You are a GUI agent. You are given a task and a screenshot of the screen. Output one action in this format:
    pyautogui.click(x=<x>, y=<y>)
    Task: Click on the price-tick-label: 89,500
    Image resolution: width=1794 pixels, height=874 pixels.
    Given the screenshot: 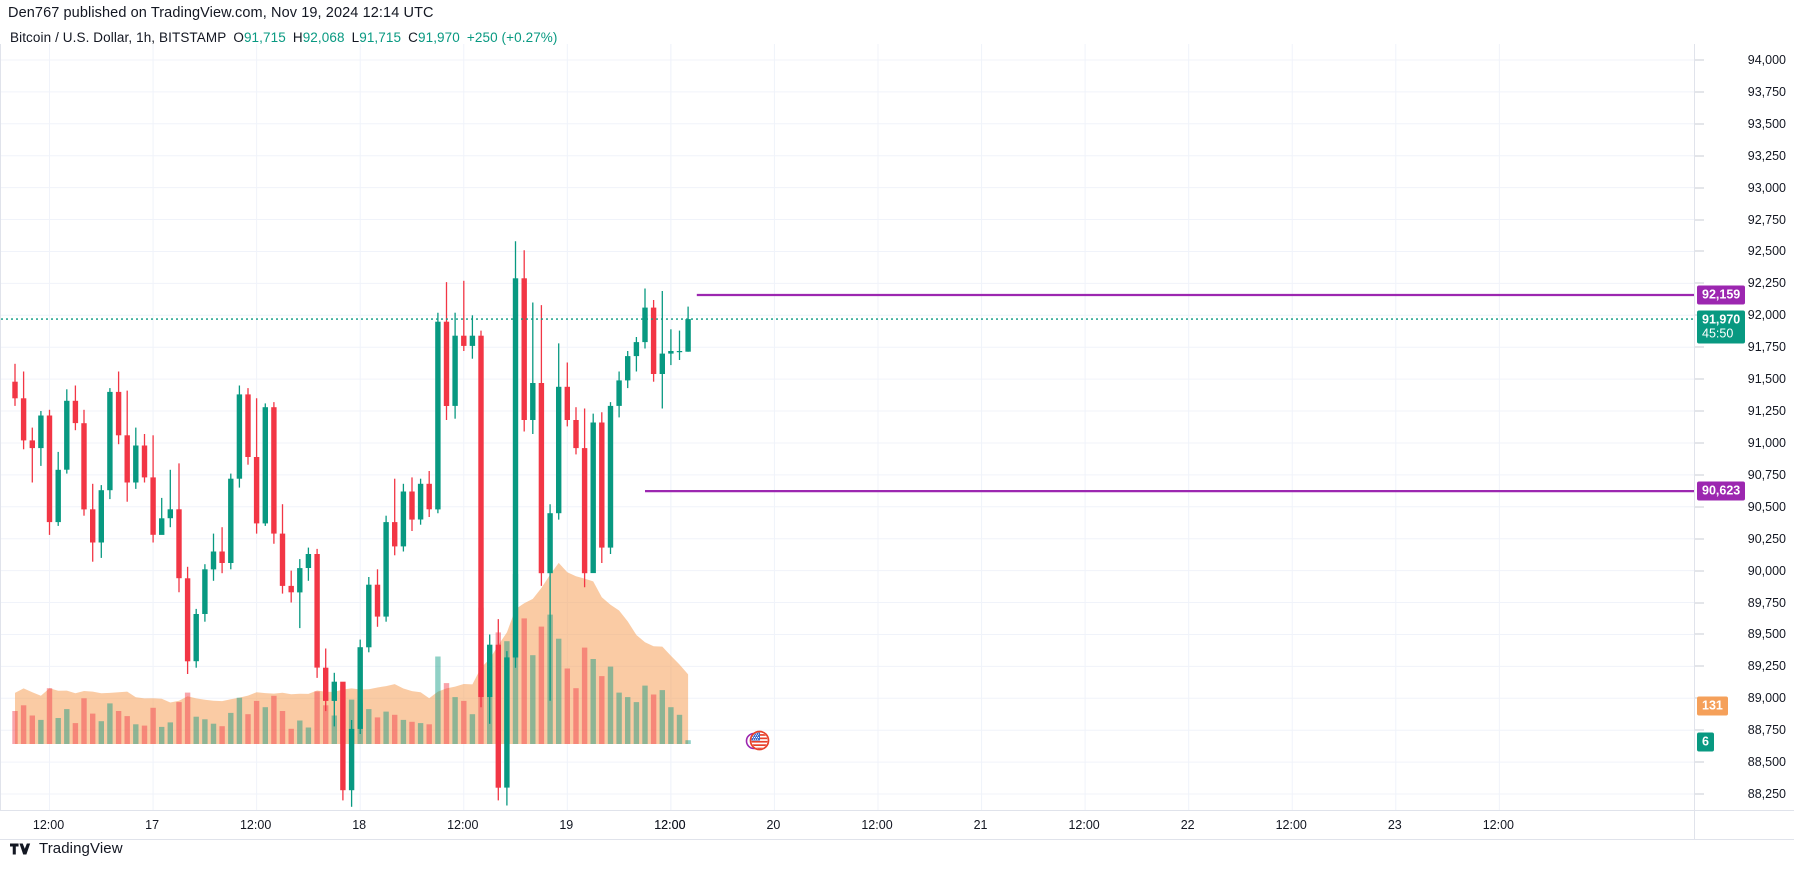 What is the action you would take?
    pyautogui.click(x=1766, y=634)
    